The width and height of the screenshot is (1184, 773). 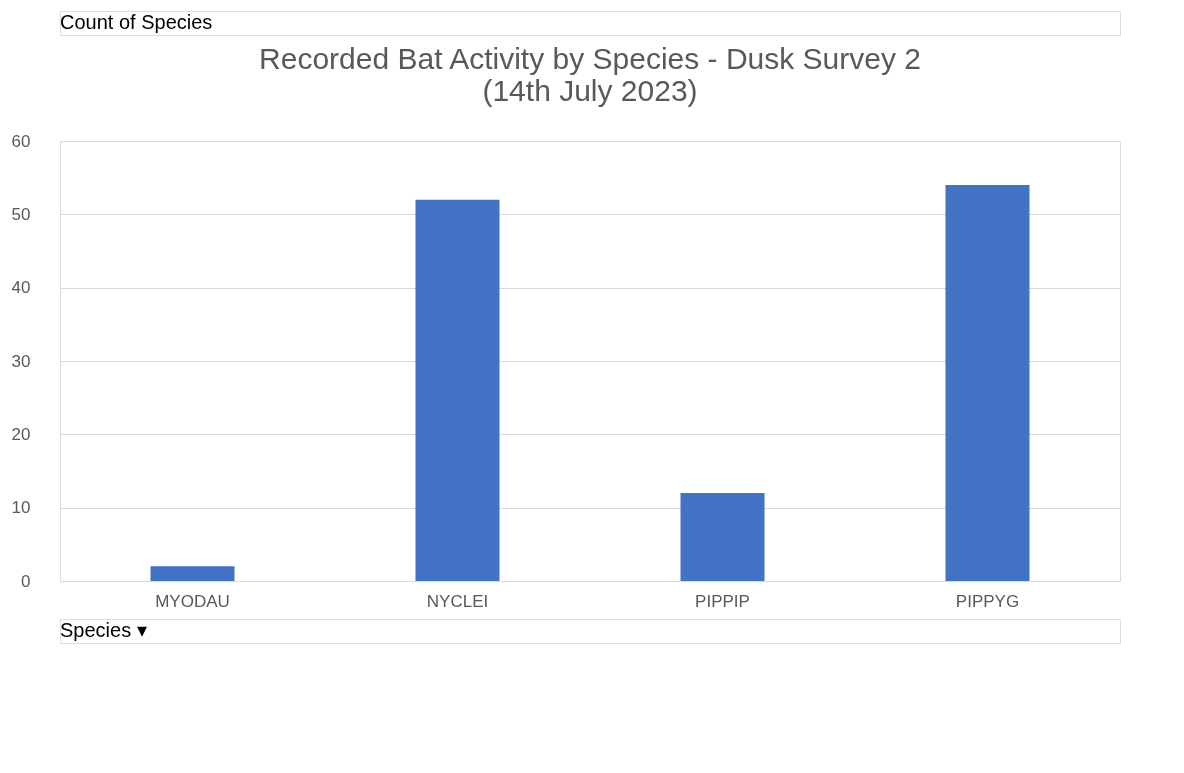 I want to click on x-tick-label: MYODAU, so click(x=192, y=601).